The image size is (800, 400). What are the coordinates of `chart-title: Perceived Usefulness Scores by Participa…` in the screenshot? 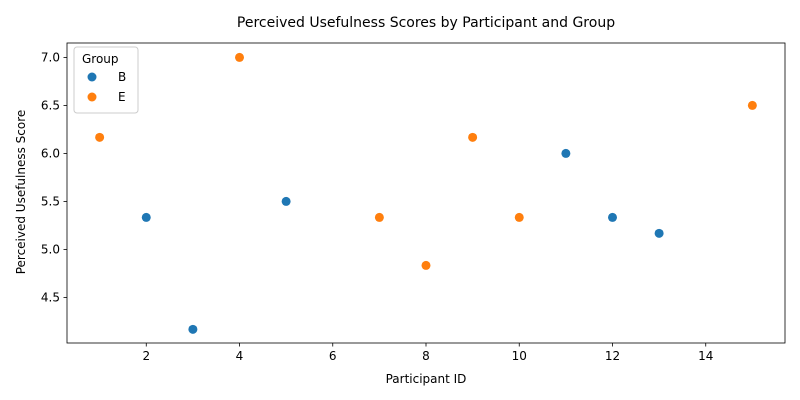 It's located at (426, 23).